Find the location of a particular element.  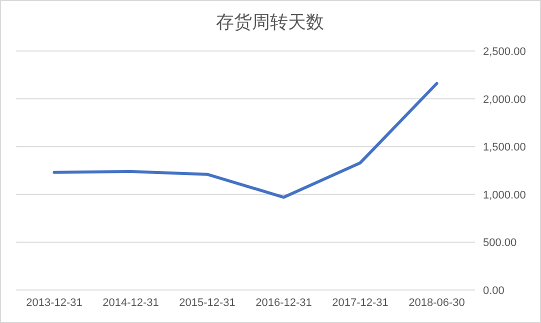

x-tick-label: 2014-12-31 is located at coordinates (130, 303).